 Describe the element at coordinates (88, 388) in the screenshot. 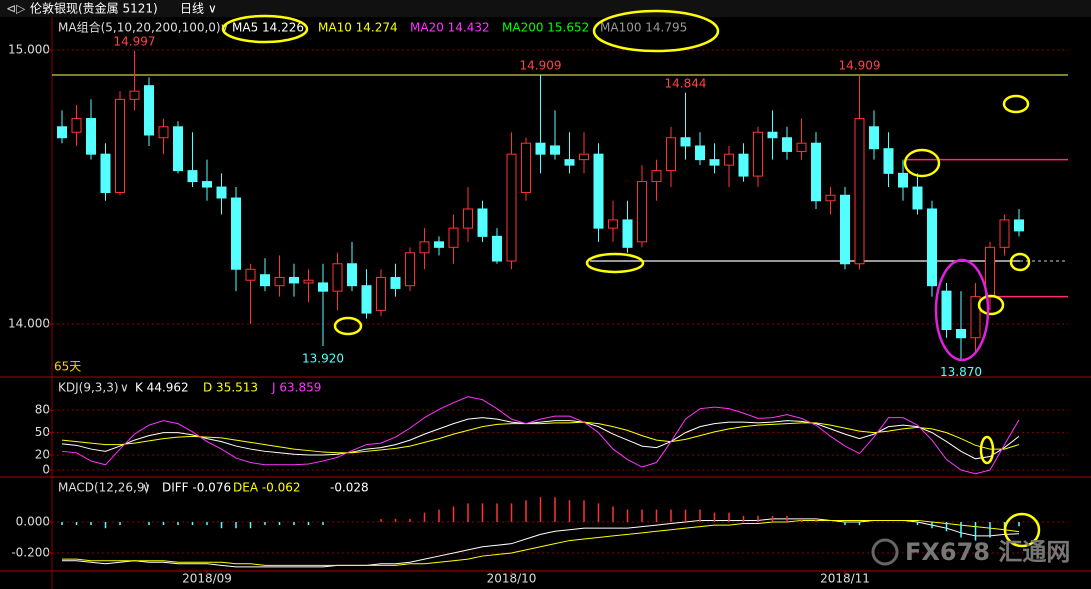

I see `legend-title: KDJ(9,3,3)` at that location.